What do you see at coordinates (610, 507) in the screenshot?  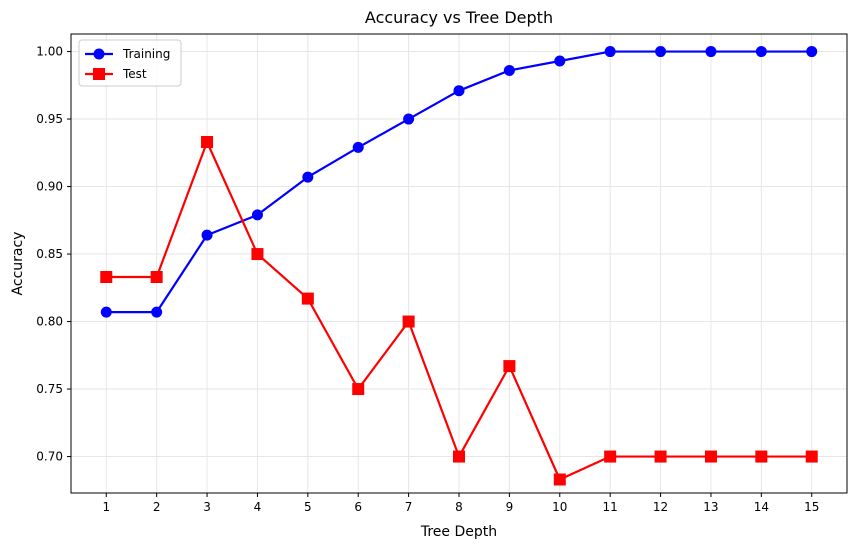 I see `x-tick-label: 11` at bounding box center [610, 507].